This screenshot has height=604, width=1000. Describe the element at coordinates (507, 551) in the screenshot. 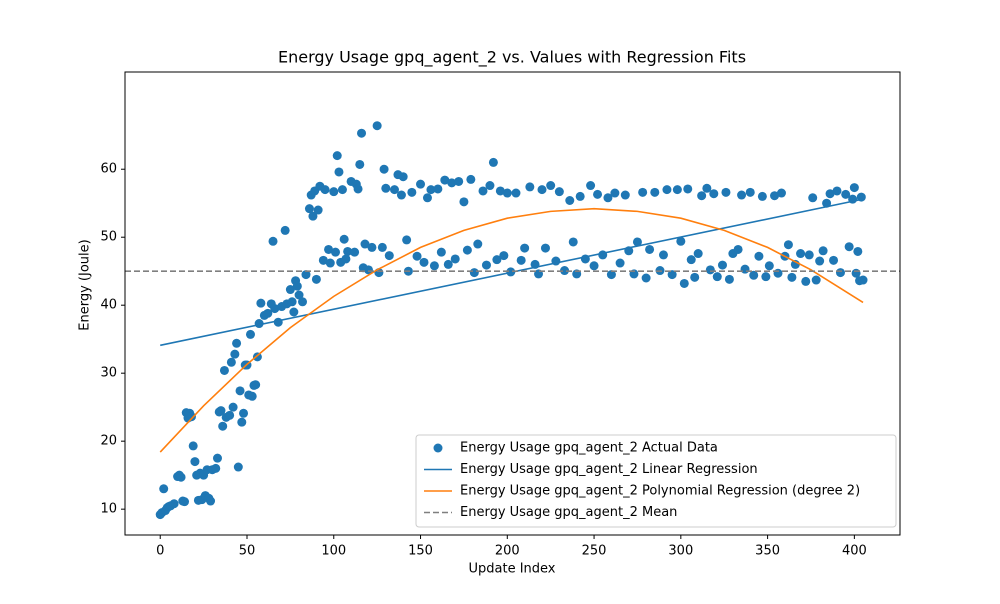

I see `x-tick-label: 200` at that location.